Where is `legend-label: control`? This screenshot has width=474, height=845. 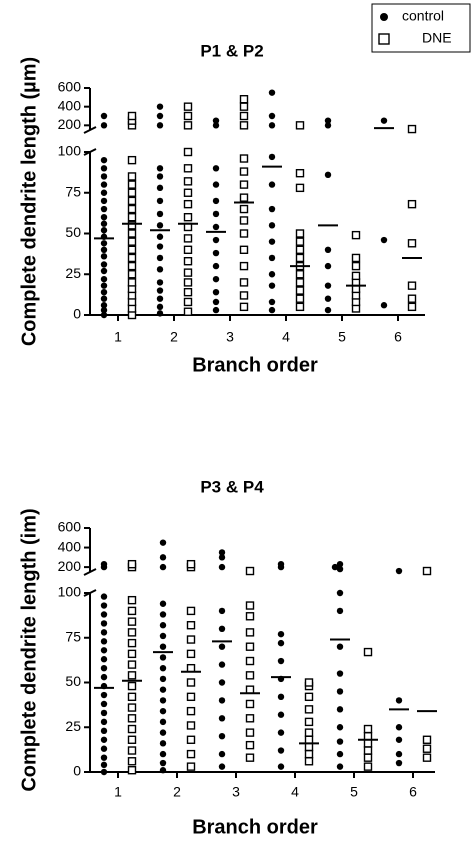 legend-label: control is located at coordinates (423, 16).